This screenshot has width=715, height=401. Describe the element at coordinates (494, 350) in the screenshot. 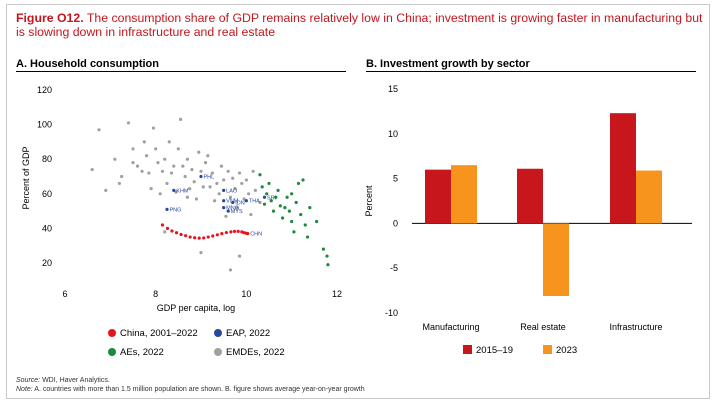

I see `b-legend-label: 2015–19` at that location.